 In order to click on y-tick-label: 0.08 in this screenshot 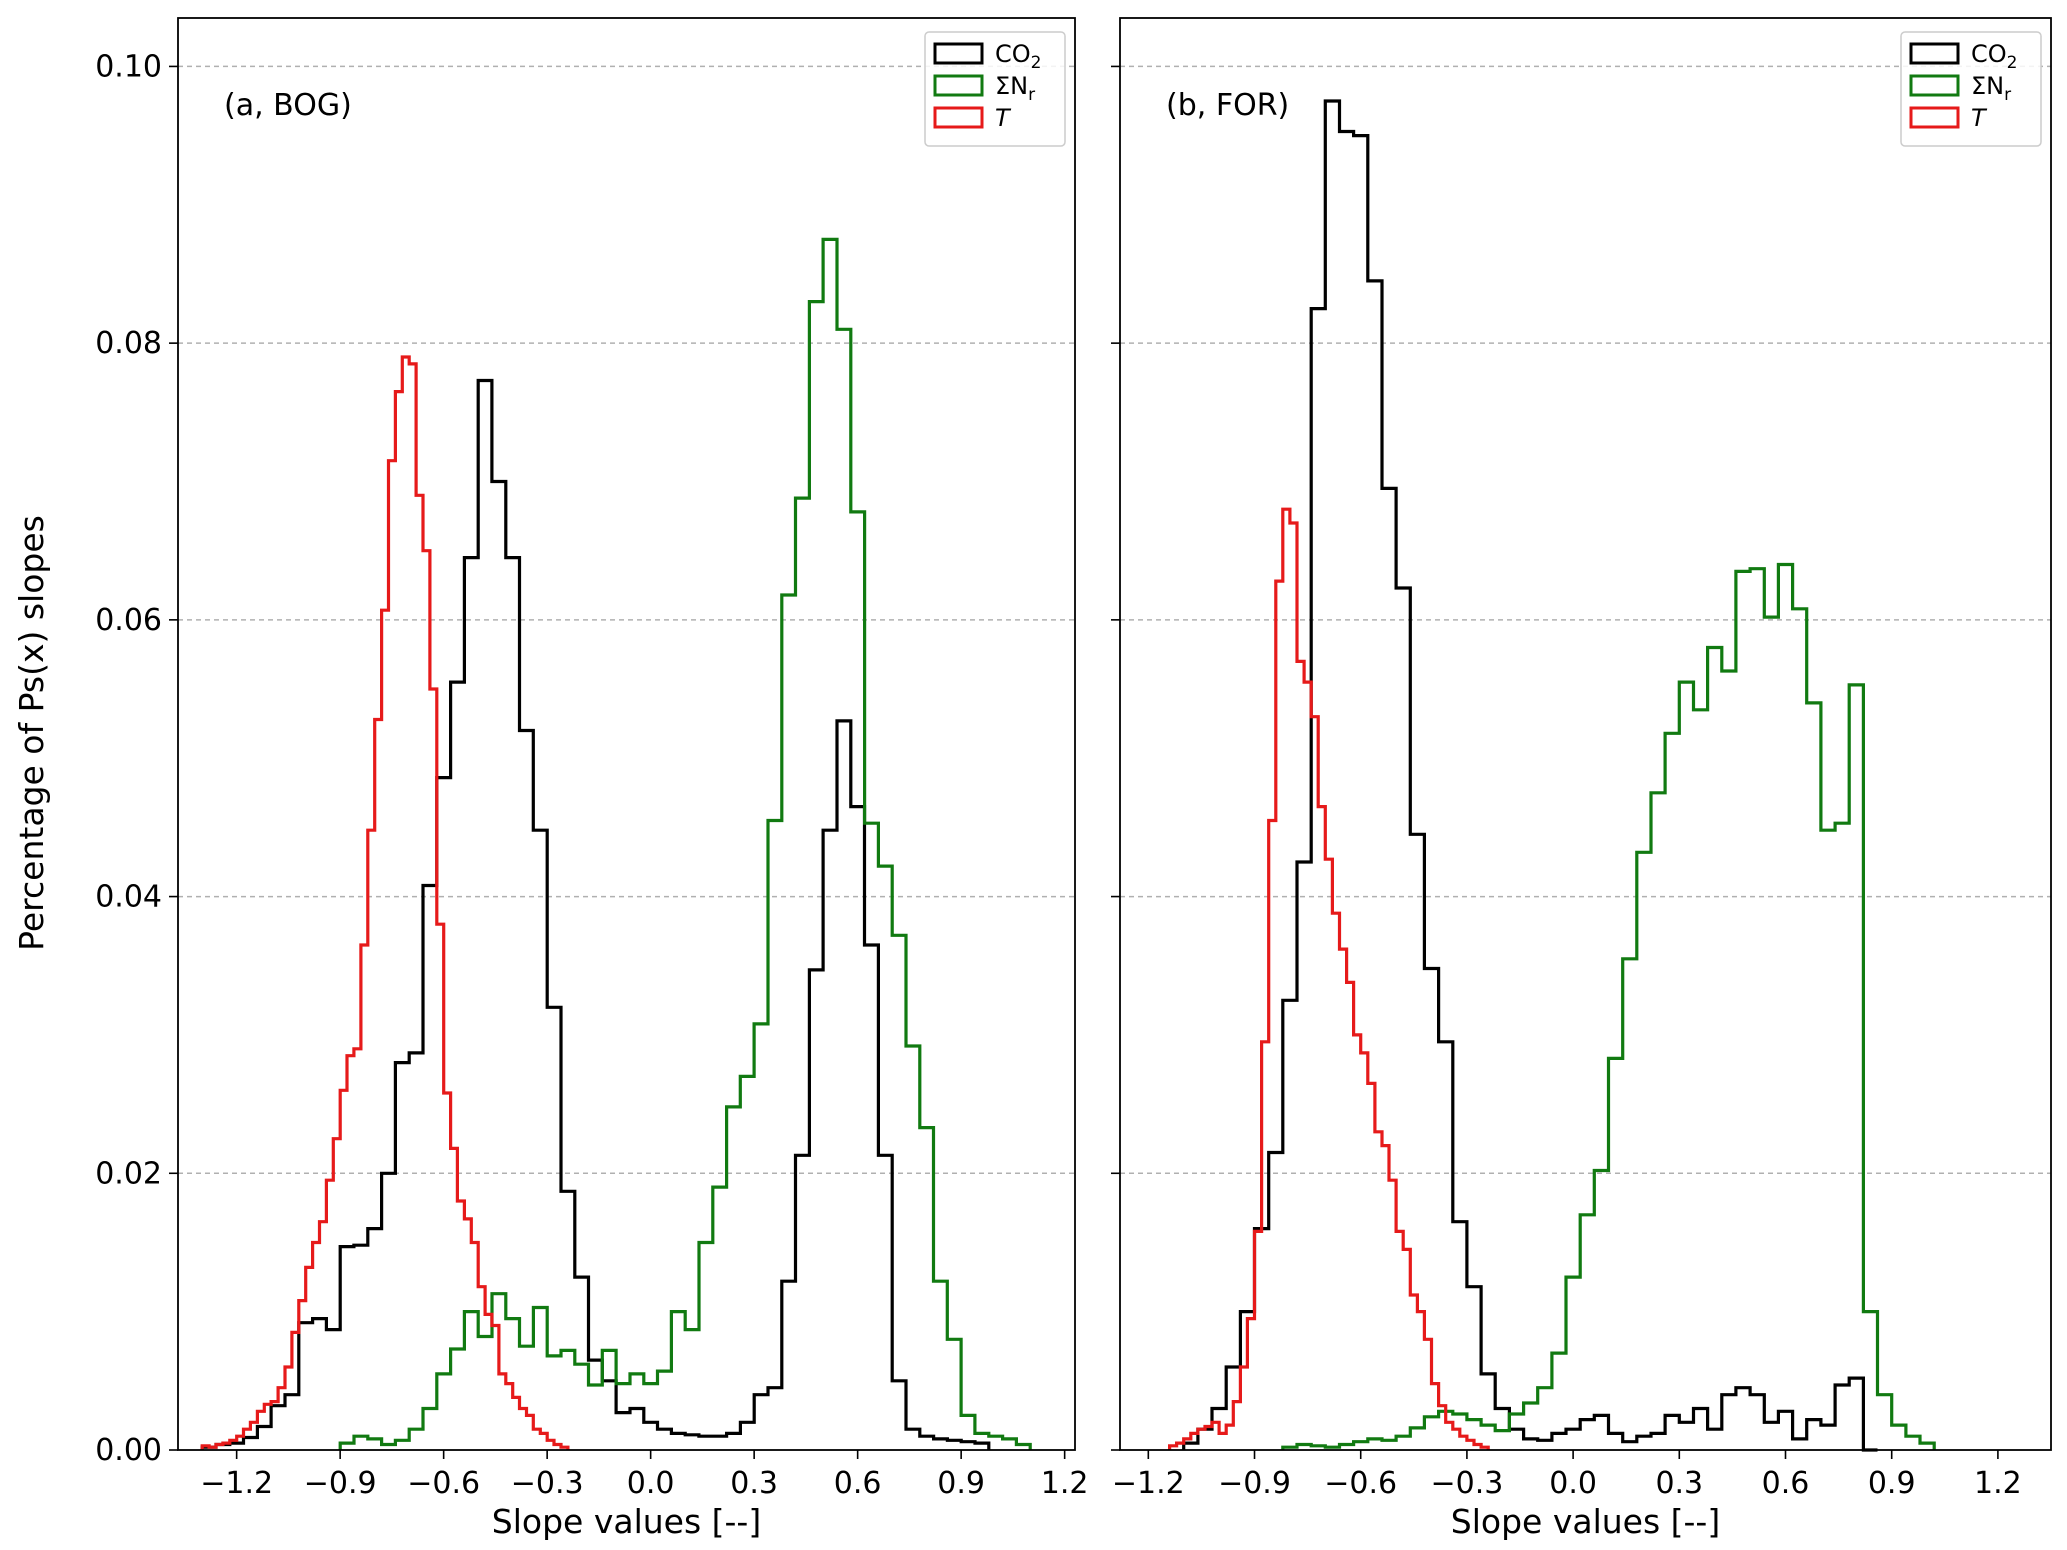, I will do `click(128, 343)`.